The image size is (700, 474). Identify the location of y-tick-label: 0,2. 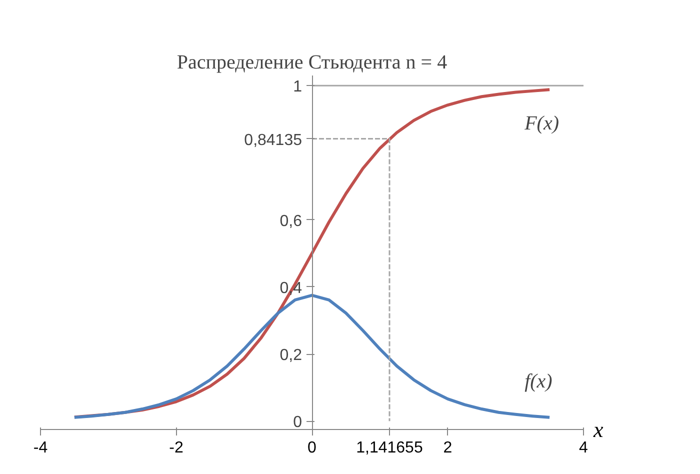
(291, 355).